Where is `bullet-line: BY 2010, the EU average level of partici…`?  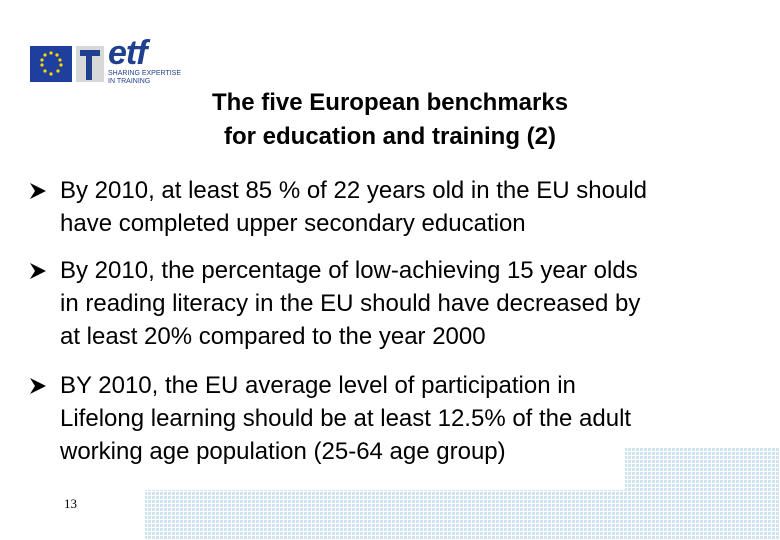
bullet-line: BY 2010, the EU average level of partici… is located at coordinates (318, 385).